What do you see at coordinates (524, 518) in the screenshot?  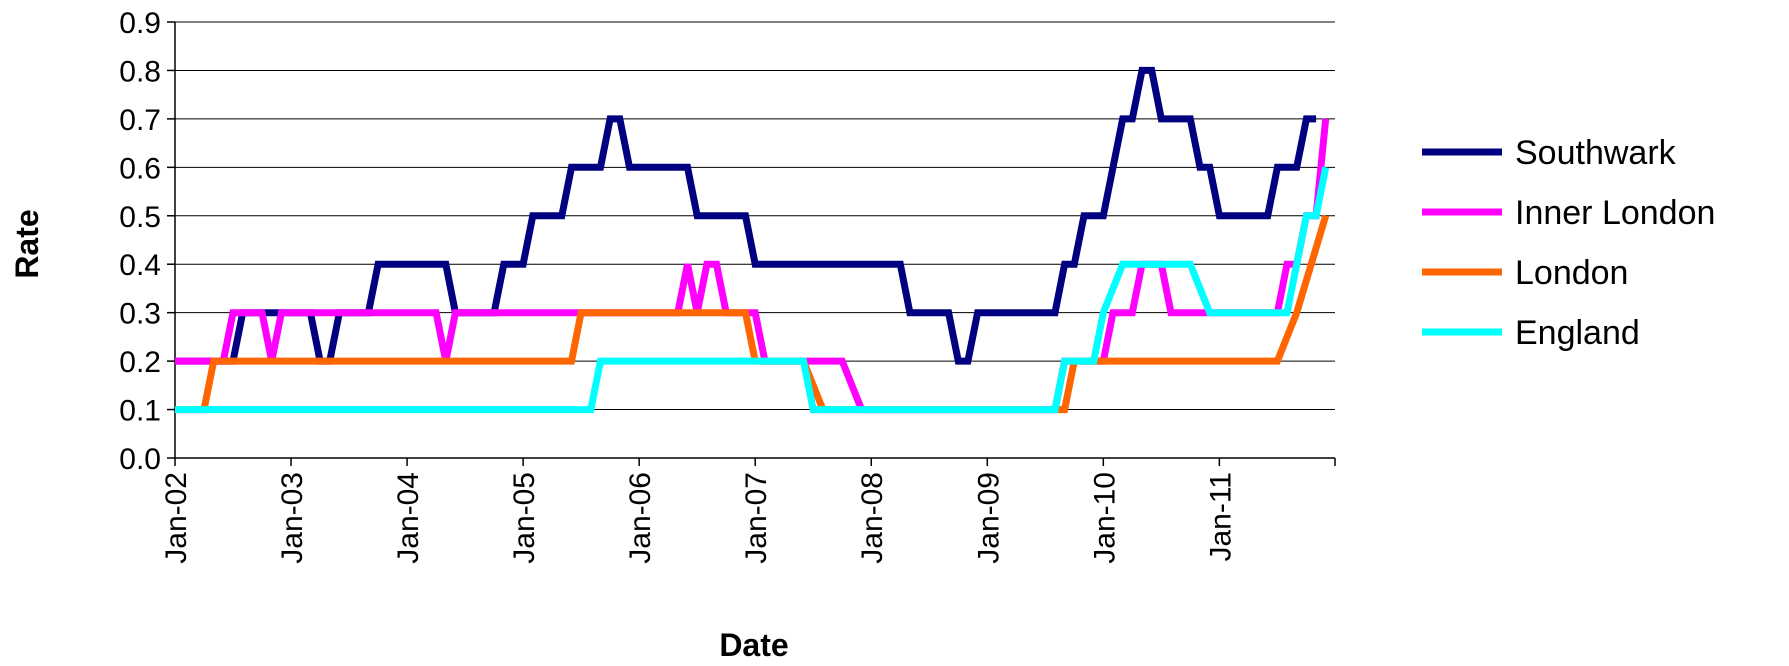 I see `x-tick-label: Jan-05` at bounding box center [524, 518].